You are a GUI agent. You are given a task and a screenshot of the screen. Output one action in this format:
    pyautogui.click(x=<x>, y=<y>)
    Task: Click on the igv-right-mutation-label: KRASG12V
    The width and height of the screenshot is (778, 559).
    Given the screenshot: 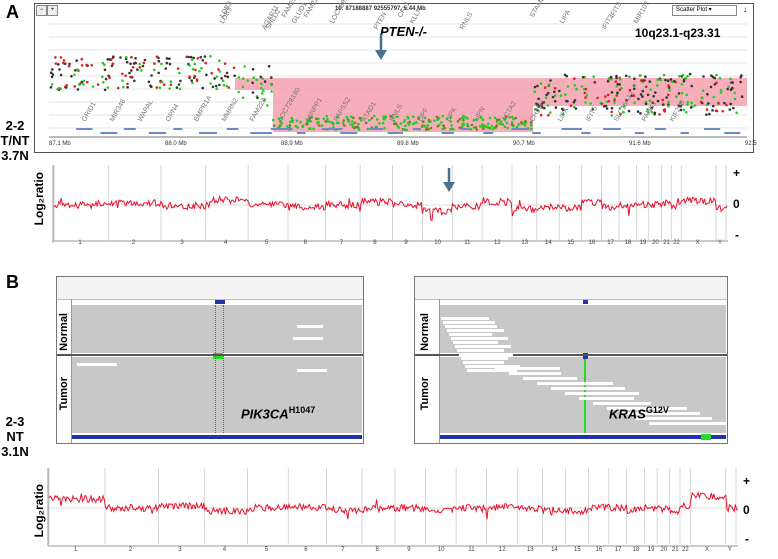 What is the action you would take?
    pyautogui.click(x=639, y=413)
    